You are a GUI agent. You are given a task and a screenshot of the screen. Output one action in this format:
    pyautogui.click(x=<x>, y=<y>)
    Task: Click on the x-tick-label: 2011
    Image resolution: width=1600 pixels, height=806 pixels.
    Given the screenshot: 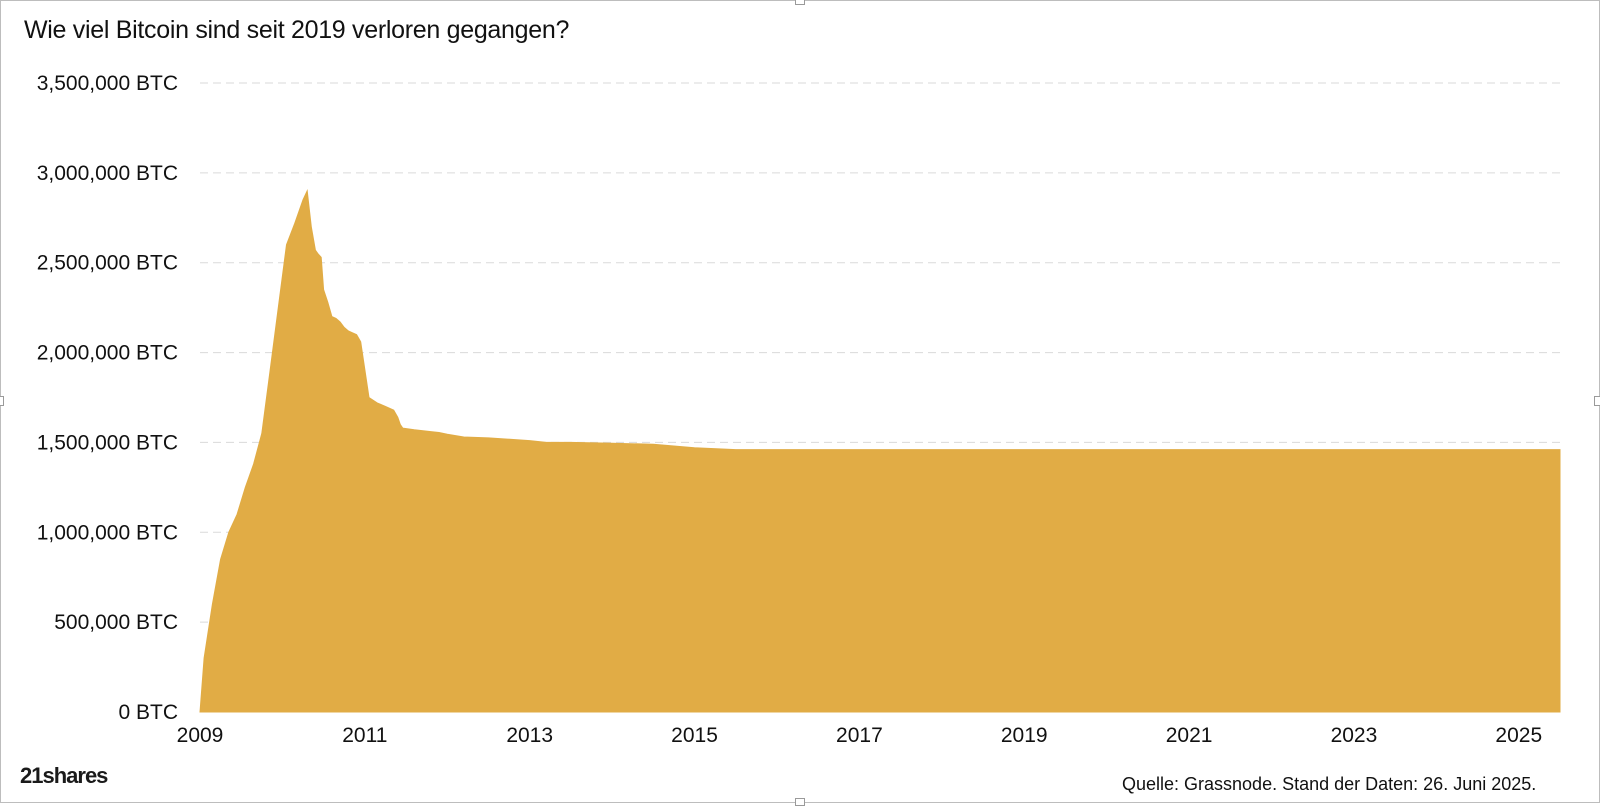 What is the action you would take?
    pyautogui.click(x=364, y=735)
    